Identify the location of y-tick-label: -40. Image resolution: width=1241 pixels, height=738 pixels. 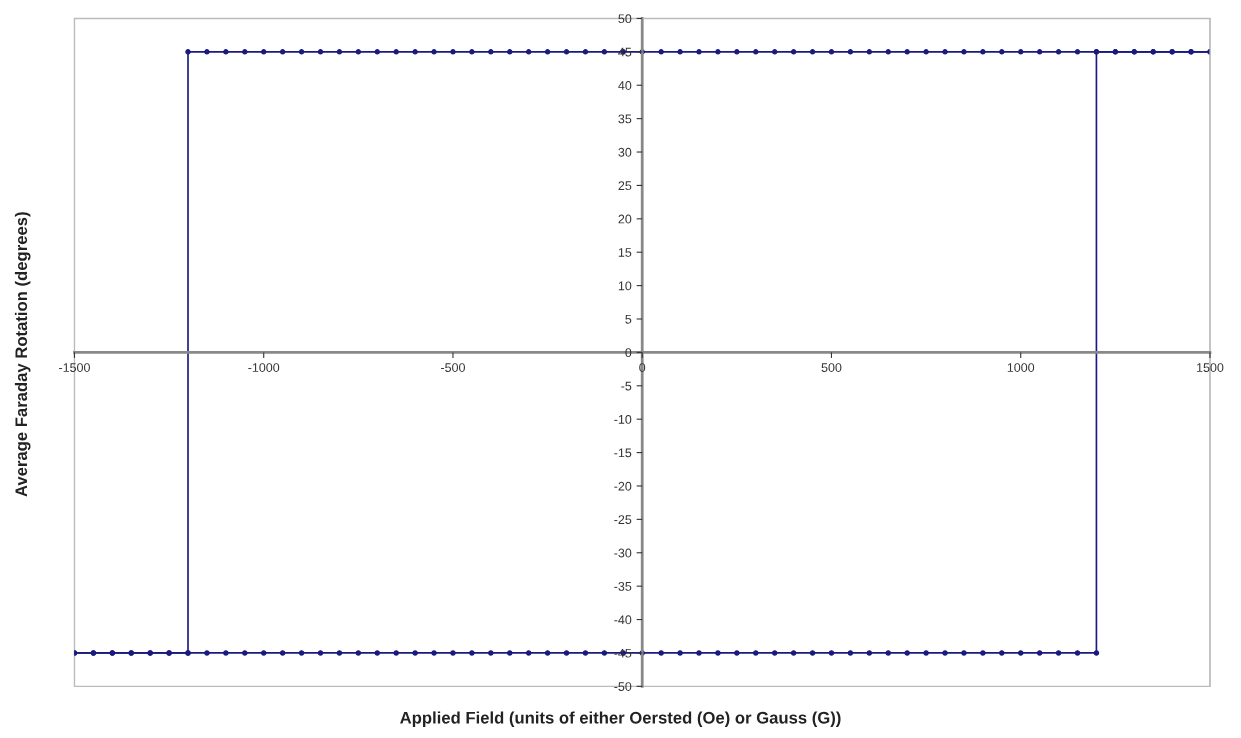
(623, 620).